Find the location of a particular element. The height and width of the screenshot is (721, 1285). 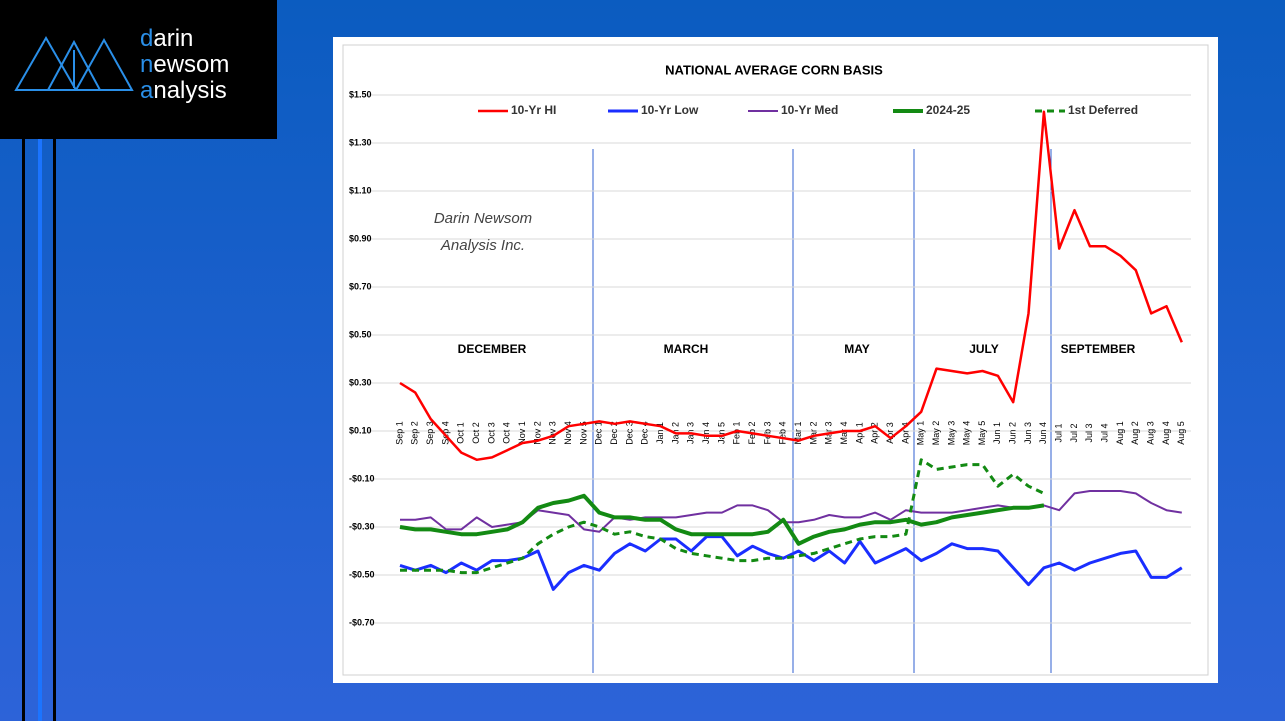

x-tick-label: Jun 2 is located at coordinates (1013, 433).